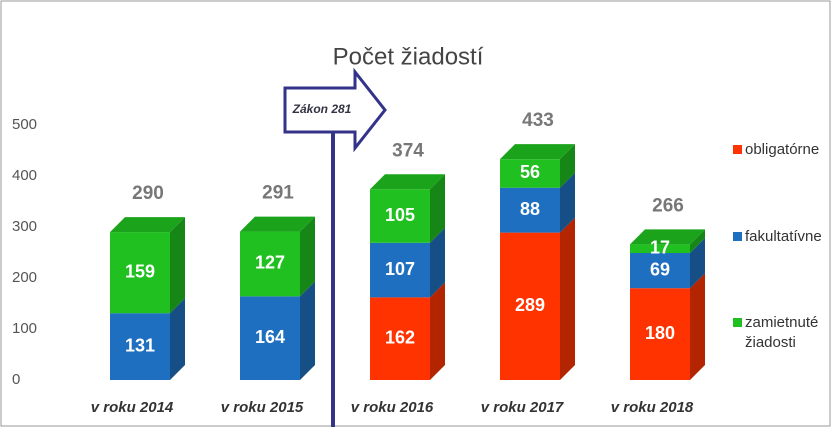 This screenshot has width=831, height=427. What do you see at coordinates (392, 407) in the screenshot?
I see `x-tick-label: v roku 2016` at bounding box center [392, 407].